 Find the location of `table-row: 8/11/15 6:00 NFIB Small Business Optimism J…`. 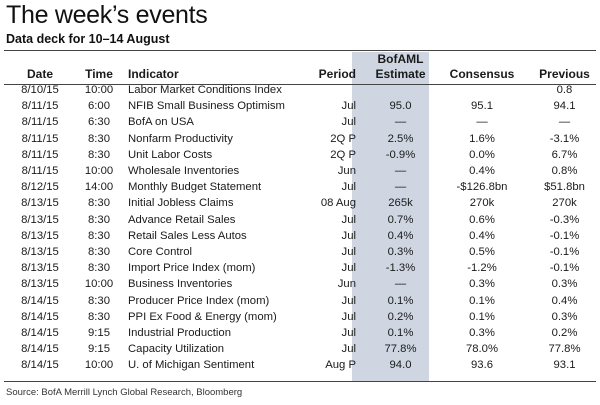

table-row: 8/11/15 6:00 NFIB Small Business Optimism J… is located at coordinates (303, 106).